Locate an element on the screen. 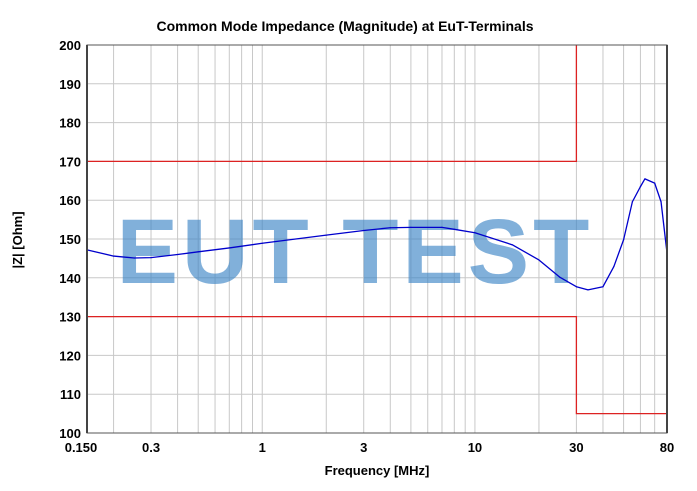 This screenshot has height=491, width=697. y-tick-label: 170 is located at coordinates (70, 161).